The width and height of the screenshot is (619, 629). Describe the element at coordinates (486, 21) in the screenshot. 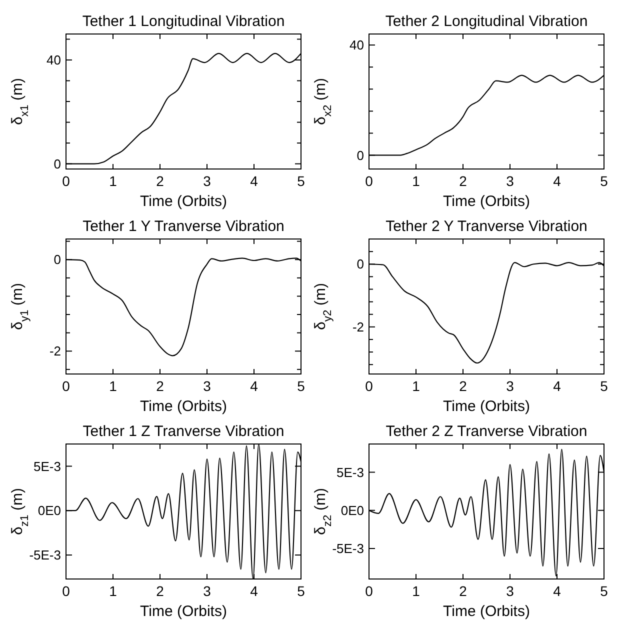

I see `chart-title: Tether 2 Longitudinal Vibration` at that location.